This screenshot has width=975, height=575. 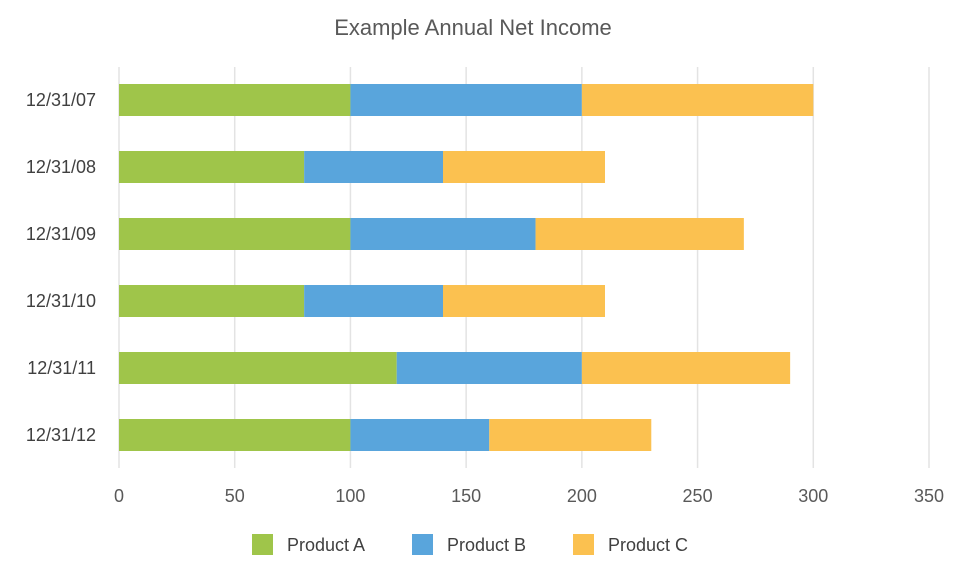 I want to click on x-tick-label: 0, so click(x=119, y=496).